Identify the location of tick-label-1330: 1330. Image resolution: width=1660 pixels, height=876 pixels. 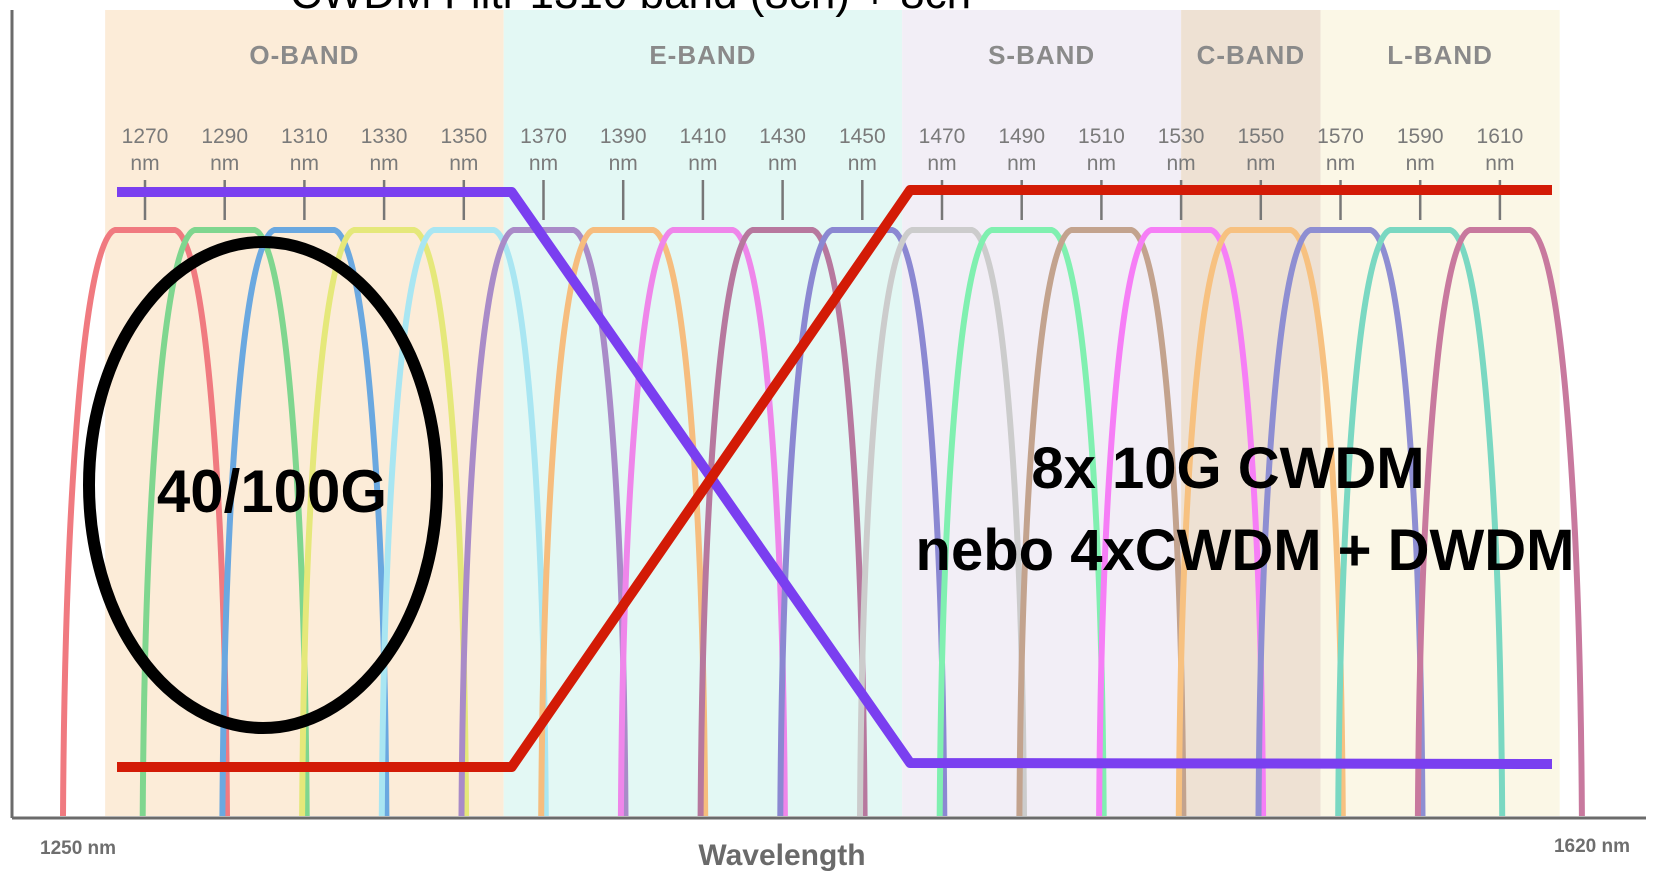
(384, 136).